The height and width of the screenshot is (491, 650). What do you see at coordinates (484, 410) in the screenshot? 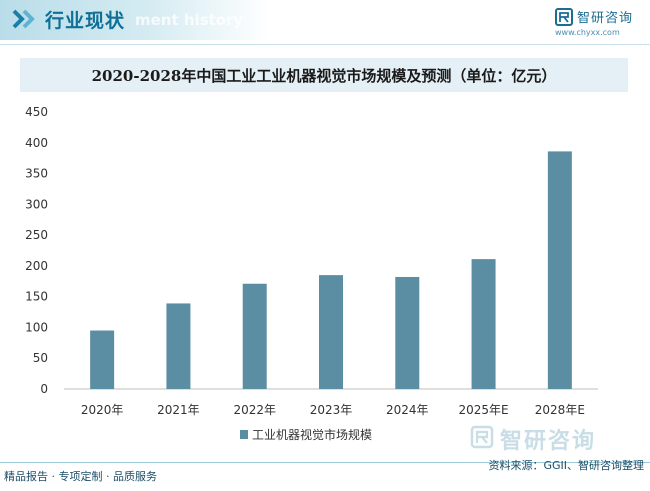
I see `x-tick-label: 2025年E` at bounding box center [484, 410].